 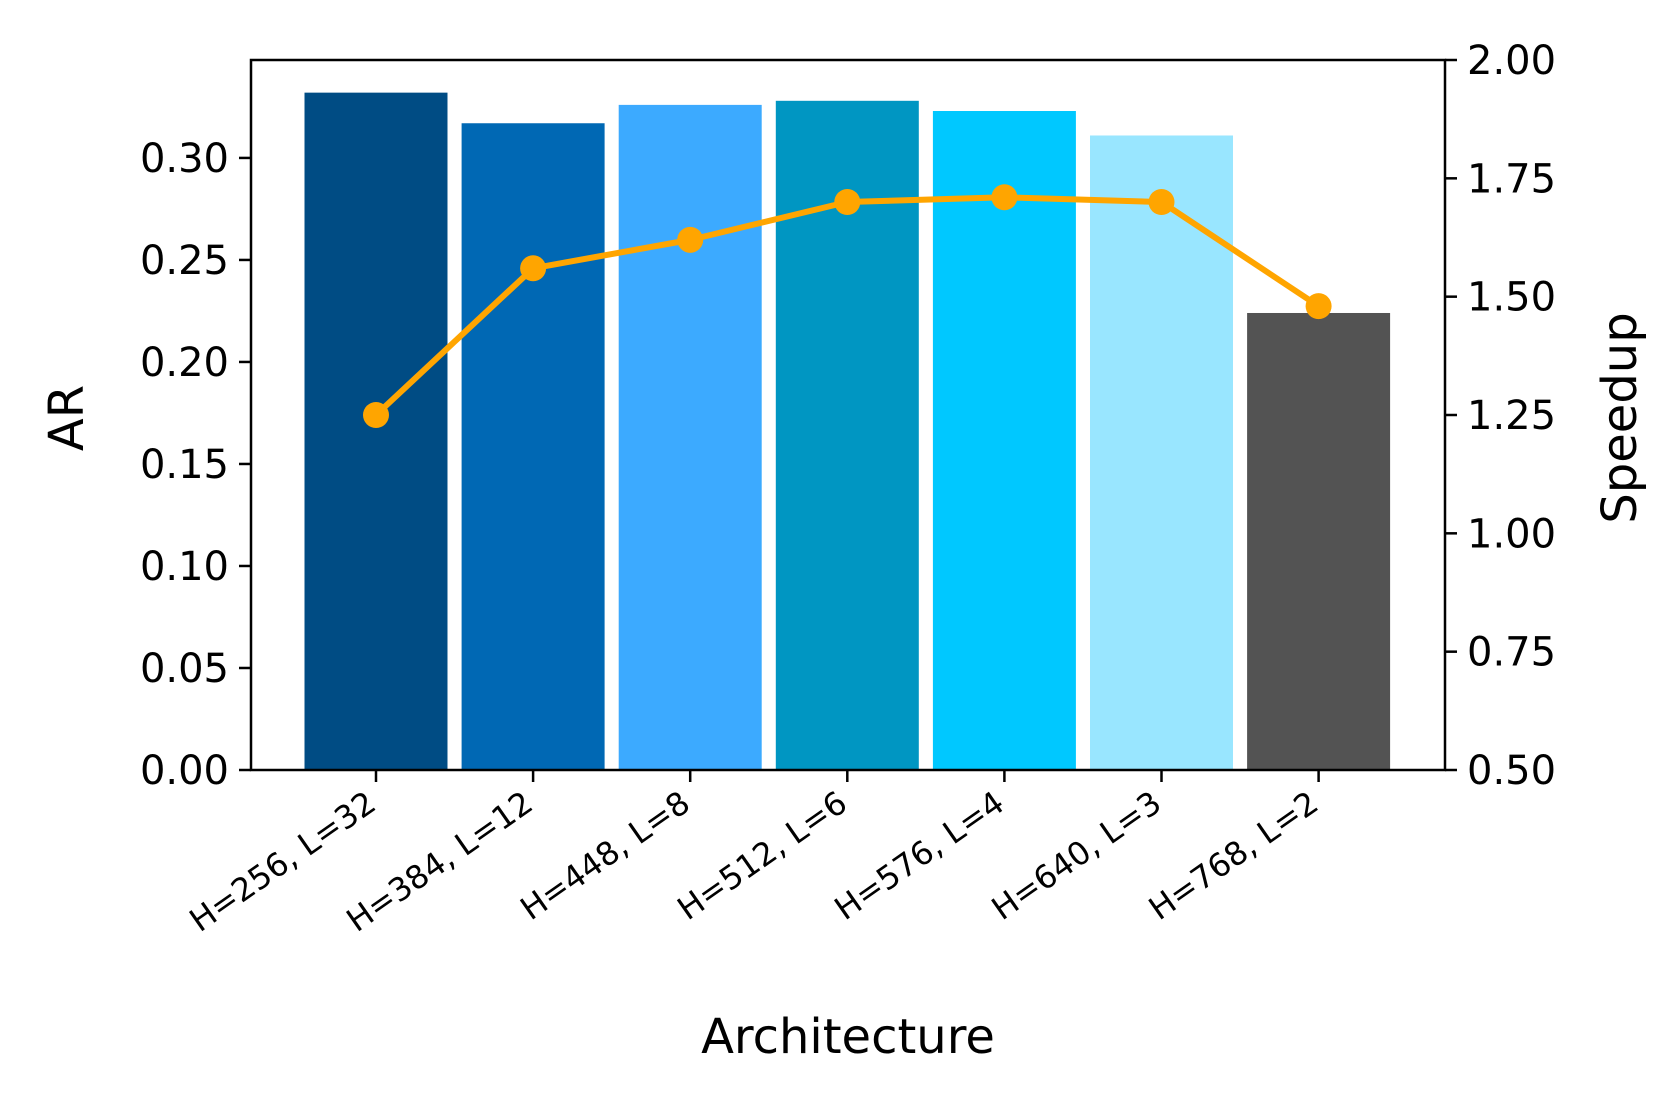 I want to click on x-tick-label: H=768, L=2, so click(x=1233, y=855).